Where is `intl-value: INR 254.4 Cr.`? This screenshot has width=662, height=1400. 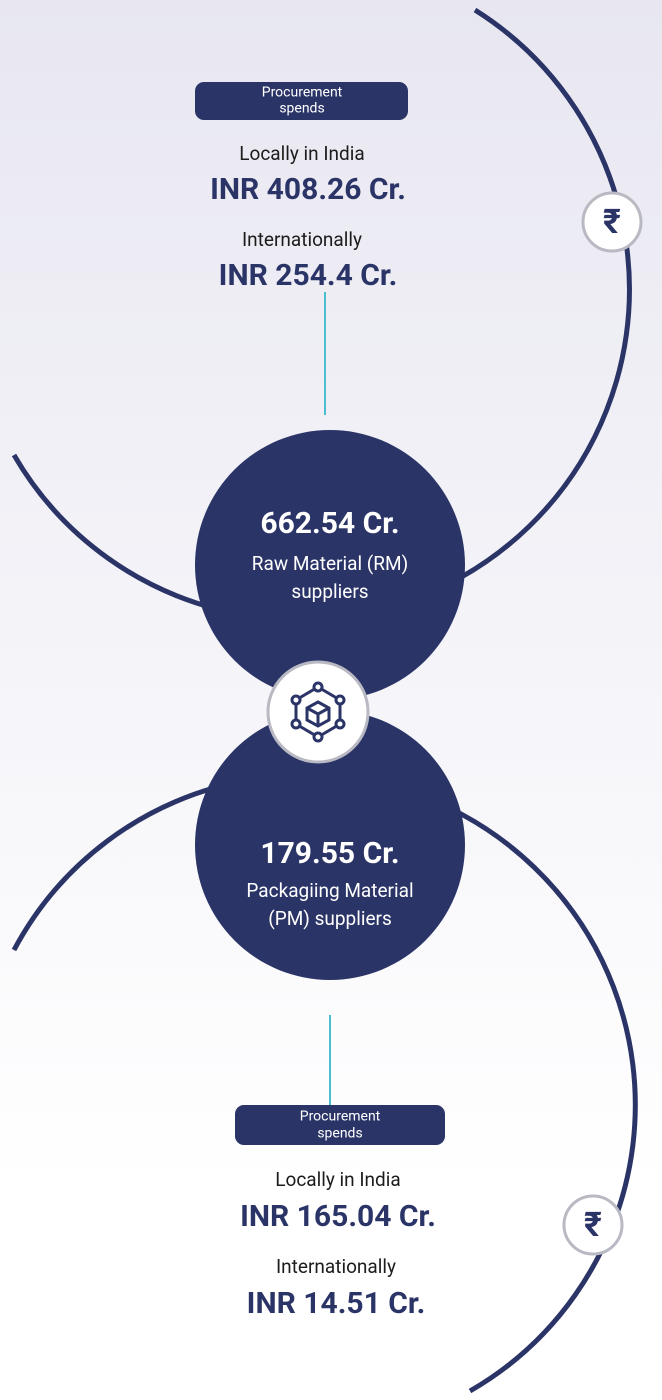 intl-value: INR 254.4 Cr. is located at coordinates (308, 275).